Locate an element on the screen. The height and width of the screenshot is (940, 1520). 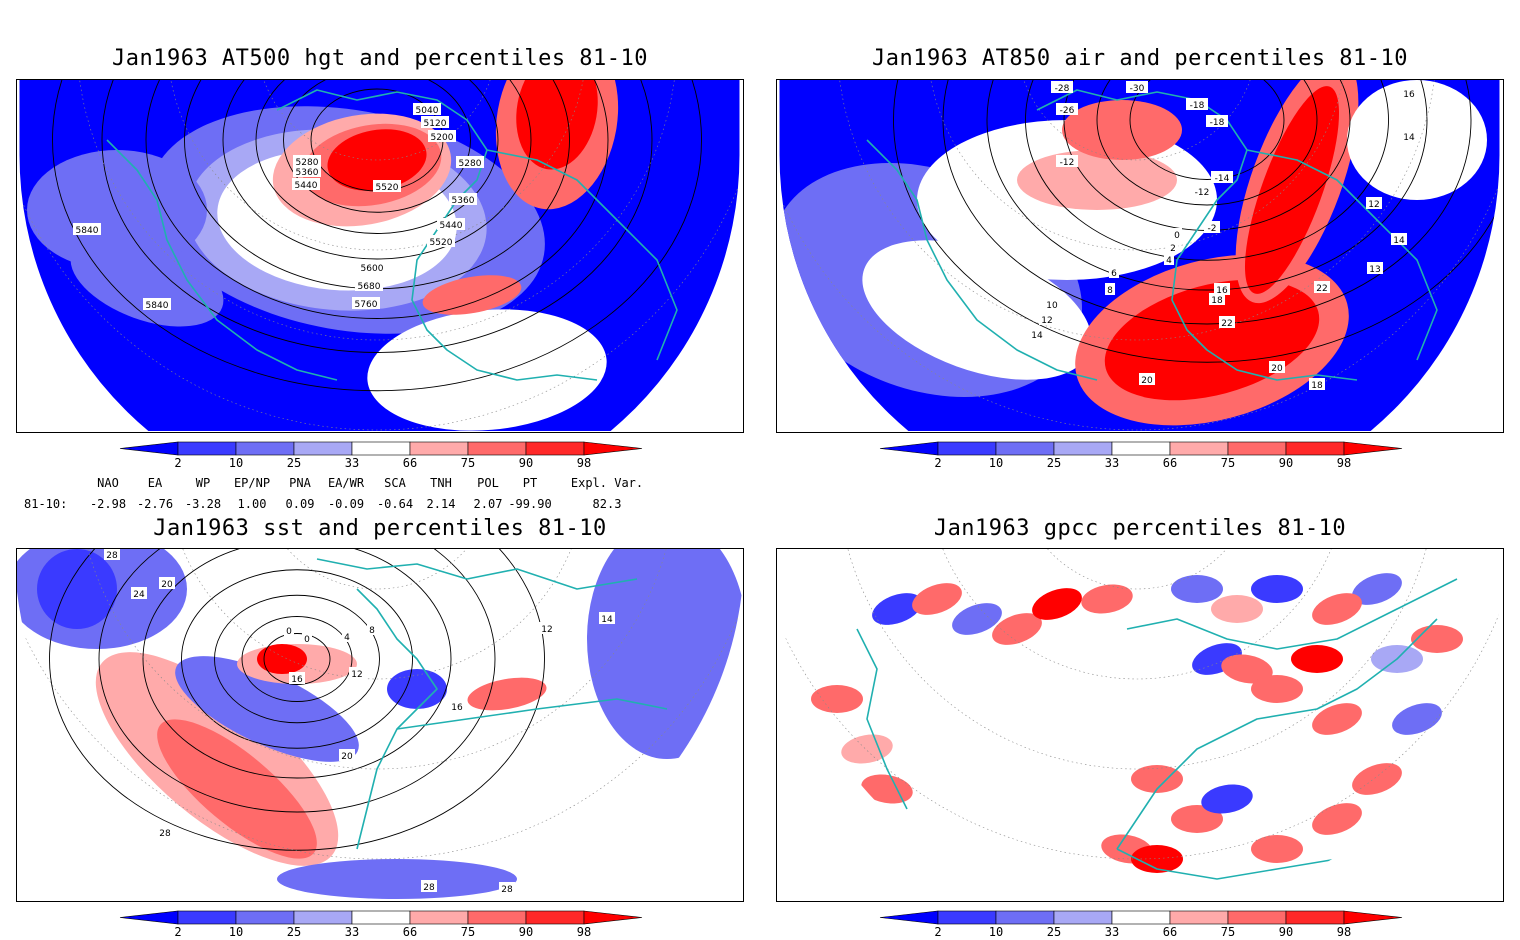
contour-label: 5440 is located at coordinates (451, 226).